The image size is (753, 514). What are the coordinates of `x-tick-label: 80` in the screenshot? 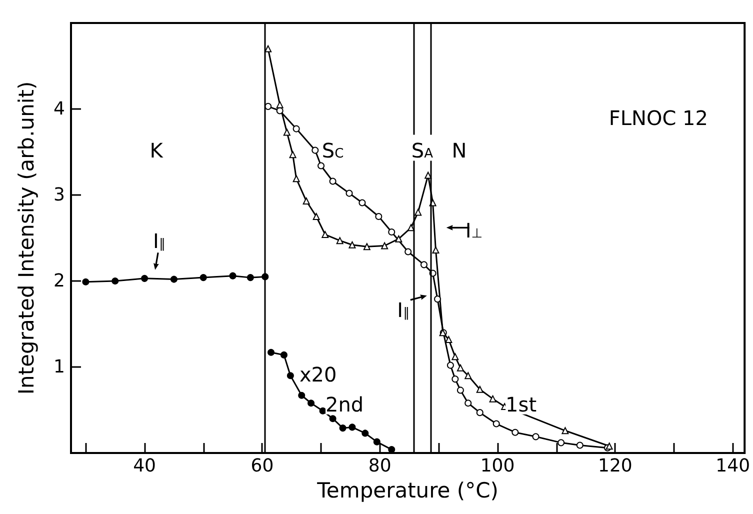 It's located at (380, 466).